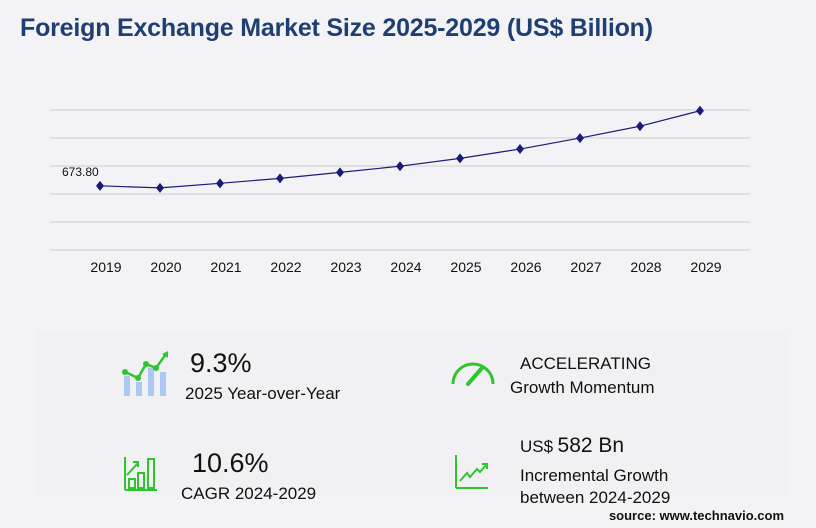 This screenshot has height=528, width=816. Describe the element at coordinates (582, 387) in the screenshot. I see `momentum-label: Growth Momentum` at that location.